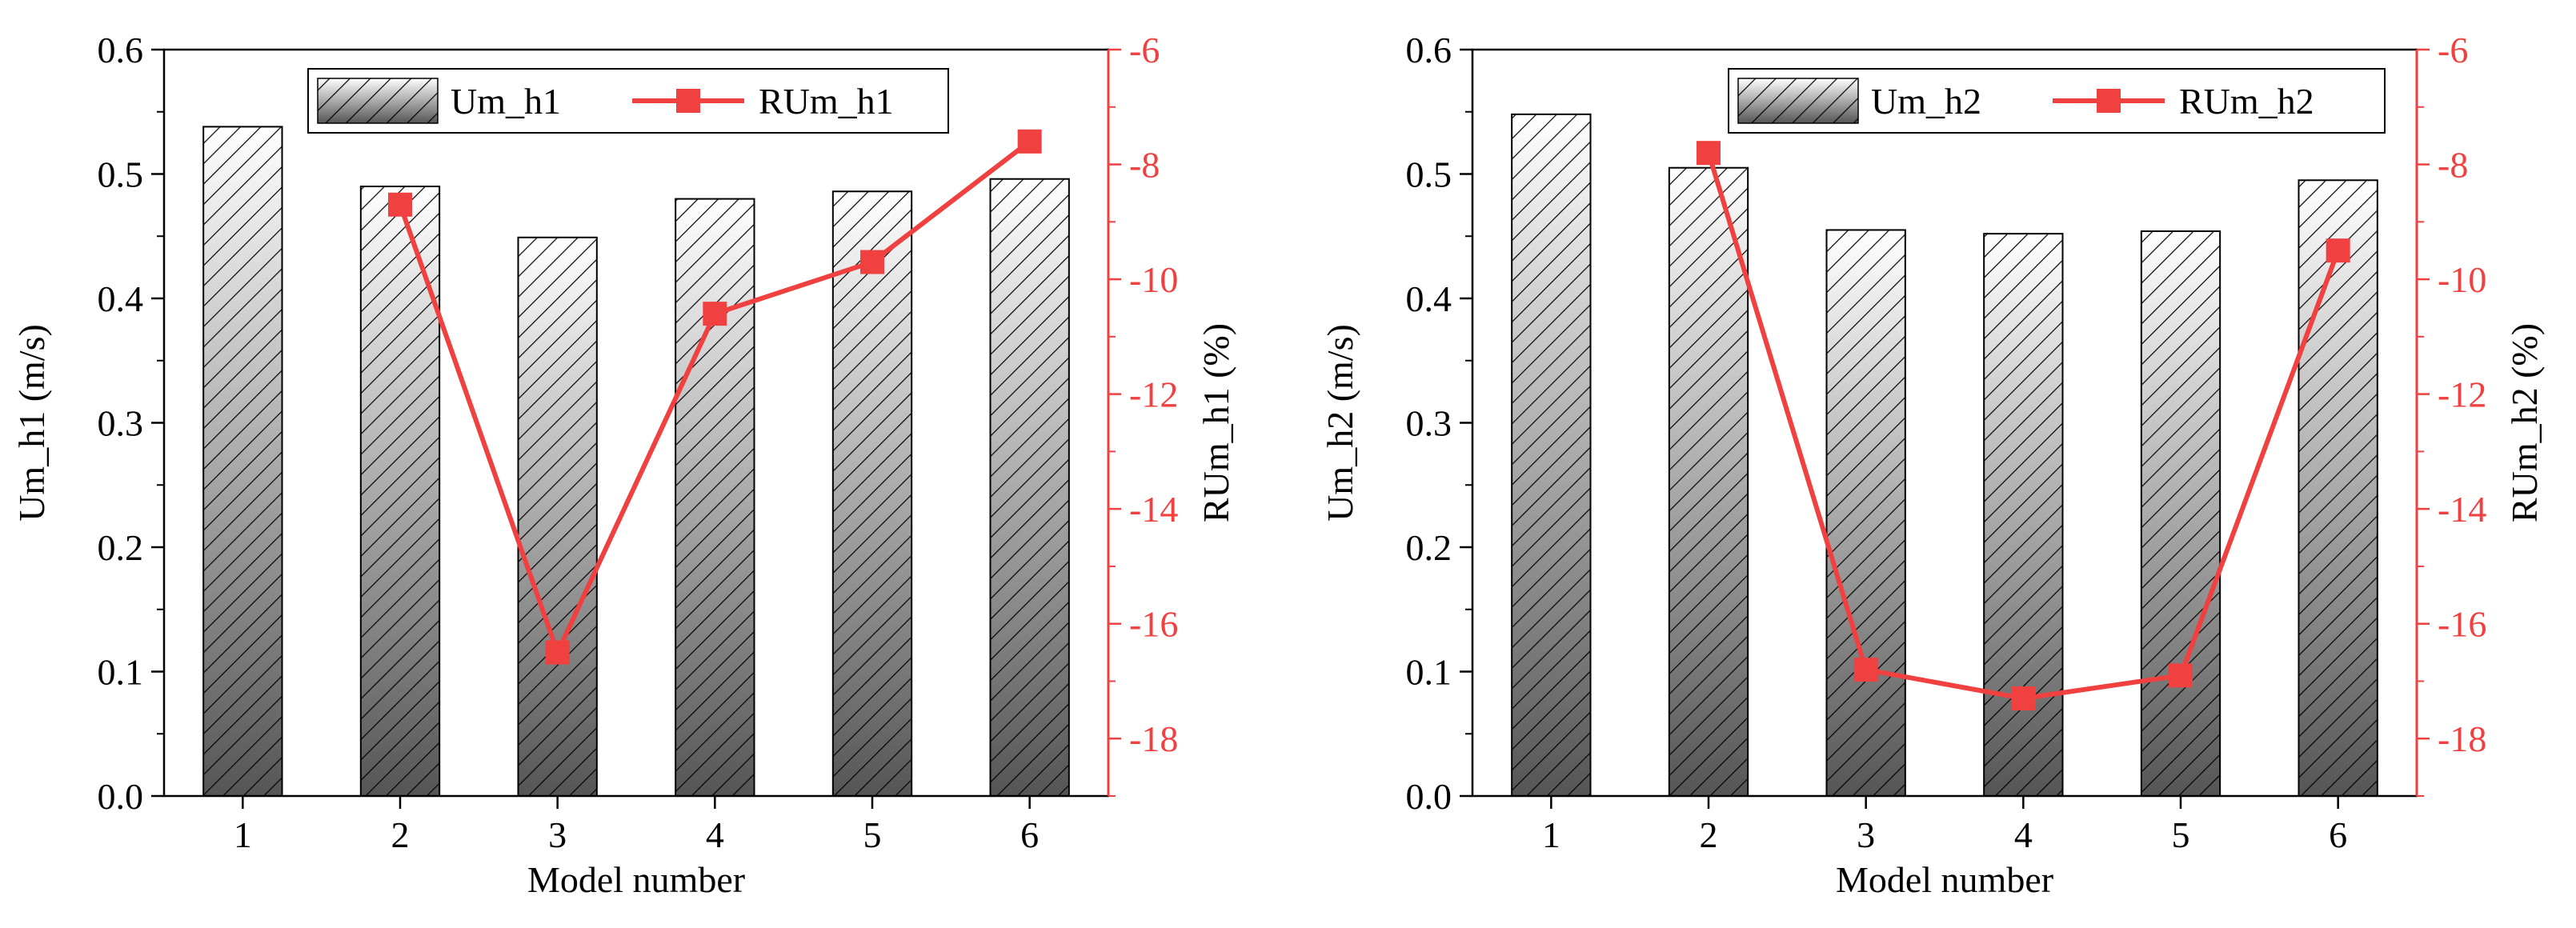 Image resolution: width=2576 pixels, height=928 pixels. I want to click on chart-left-right-y-axis-label: RUm_h1 (%), so click(1216, 422).